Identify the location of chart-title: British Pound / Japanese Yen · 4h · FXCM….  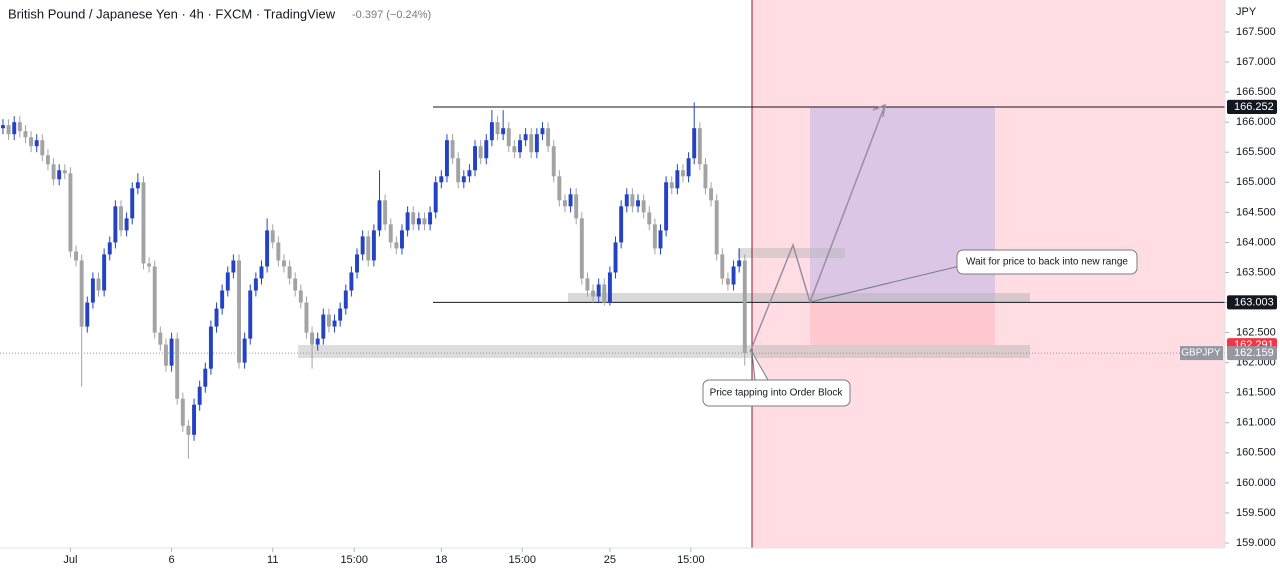
(172, 13).